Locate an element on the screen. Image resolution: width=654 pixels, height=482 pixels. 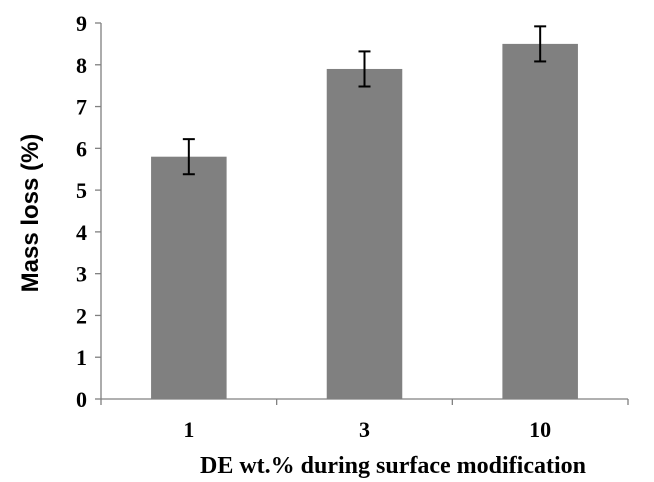
y-tick-label-0: 0 is located at coordinates (81, 399).